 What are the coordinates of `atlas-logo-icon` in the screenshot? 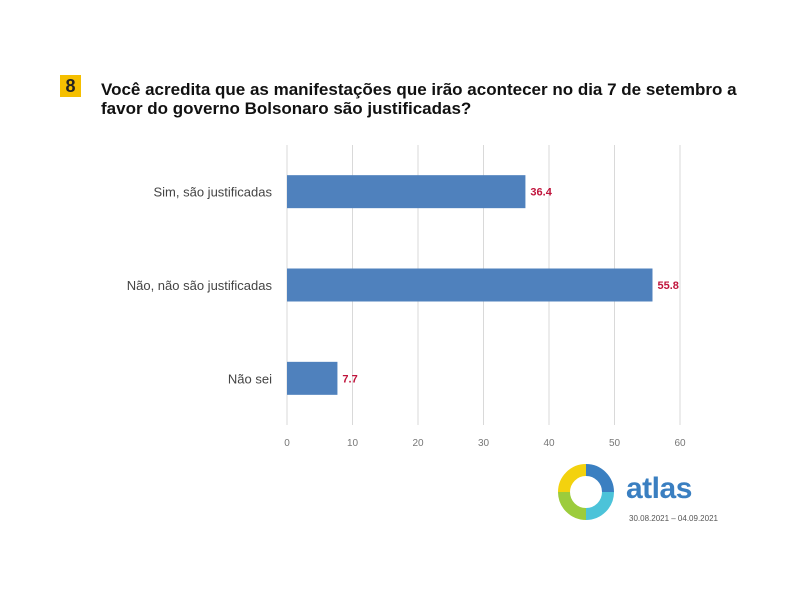 It's located at (586, 492).